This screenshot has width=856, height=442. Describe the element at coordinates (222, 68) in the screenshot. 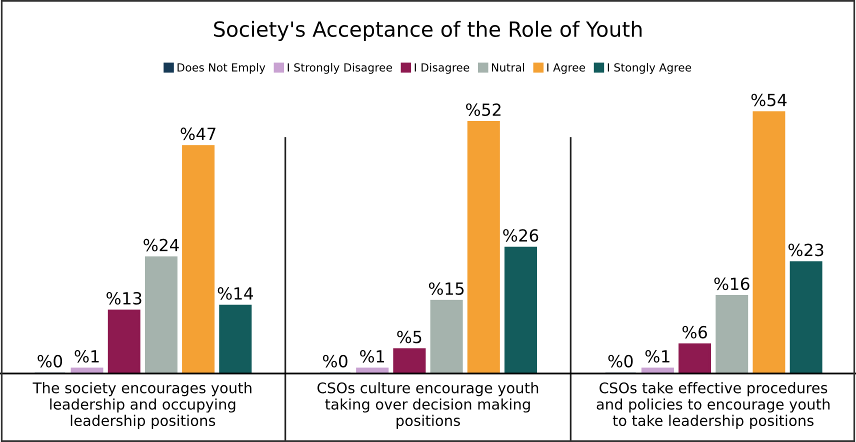

I see `legend-label: Does Not Emply` at that location.